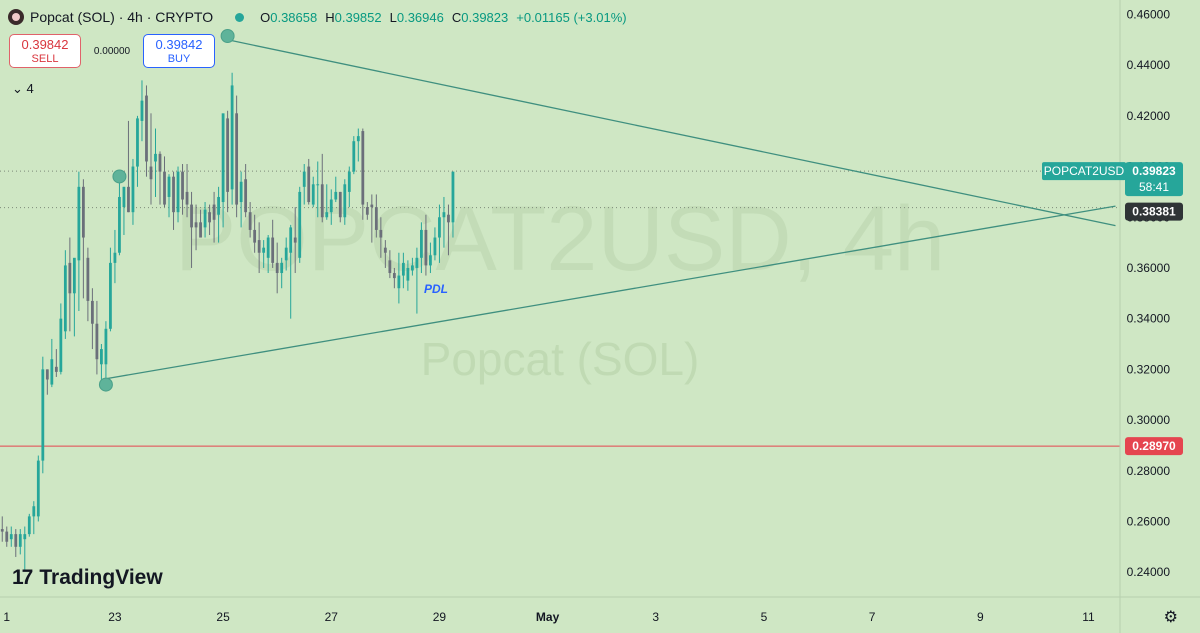 The image size is (1200, 633). I want to click on price-tick-label: 0.24000, so click(1149, 572).